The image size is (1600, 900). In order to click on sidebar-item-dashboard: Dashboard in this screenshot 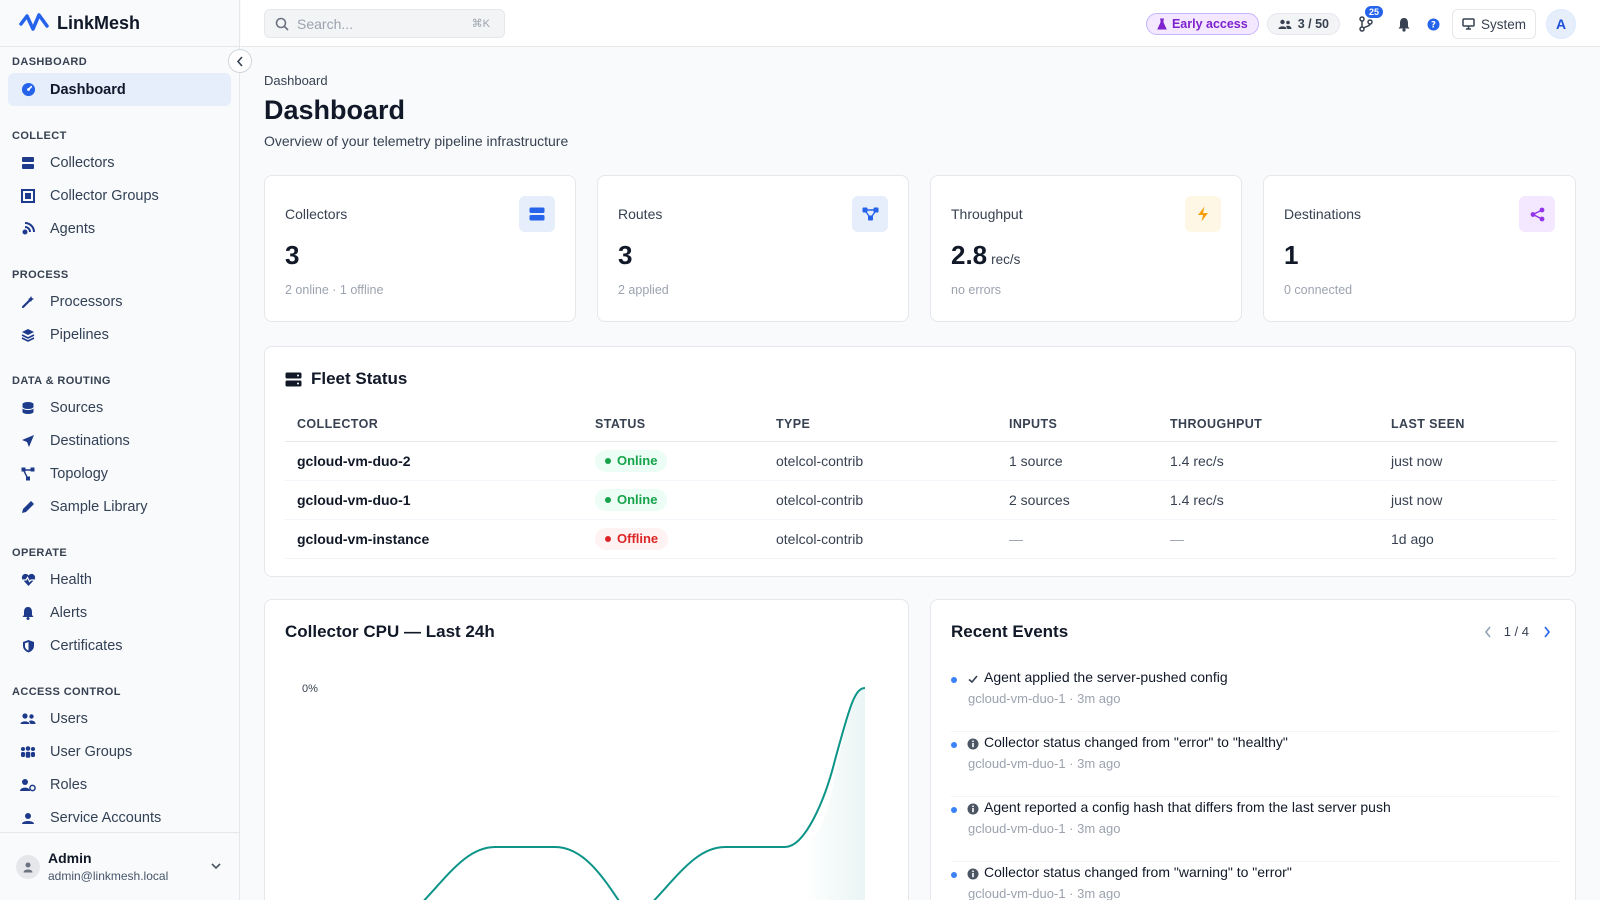, I will do `click(119, 89)`.